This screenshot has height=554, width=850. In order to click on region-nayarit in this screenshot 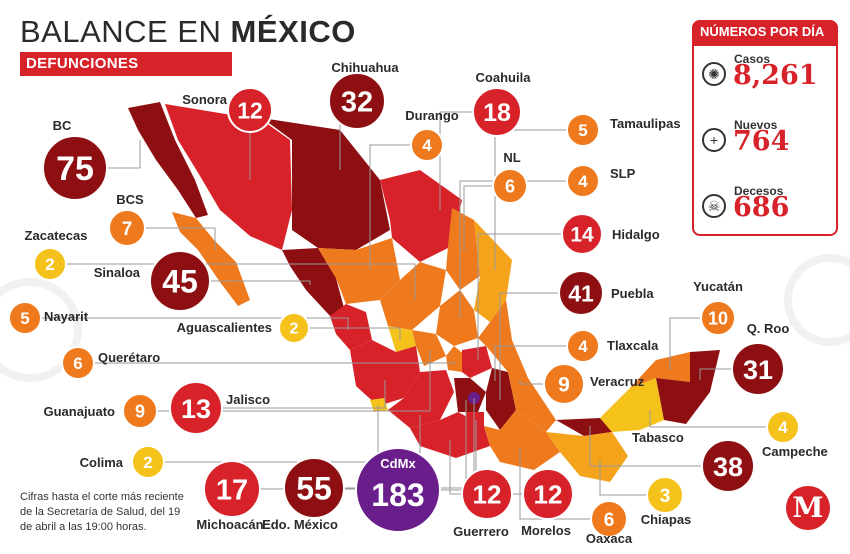, I will do `click(351, 327)`.